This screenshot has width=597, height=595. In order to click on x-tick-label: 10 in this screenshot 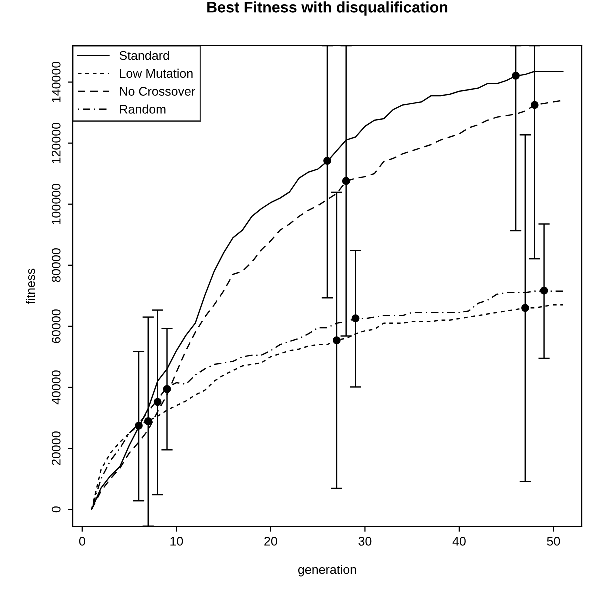, I will do `click(177, 541)`.